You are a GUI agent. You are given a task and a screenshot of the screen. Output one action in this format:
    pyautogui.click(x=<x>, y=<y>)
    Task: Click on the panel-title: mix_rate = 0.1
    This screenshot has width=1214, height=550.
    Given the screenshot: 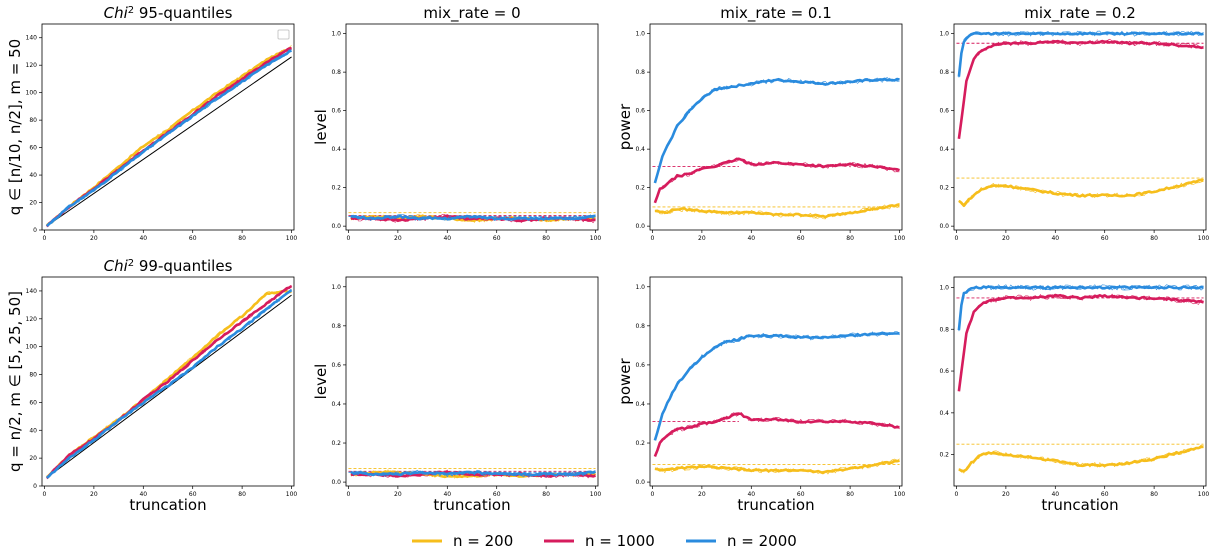 What is the action you would take?
    pyautogui.click(x=776, y=13)
    